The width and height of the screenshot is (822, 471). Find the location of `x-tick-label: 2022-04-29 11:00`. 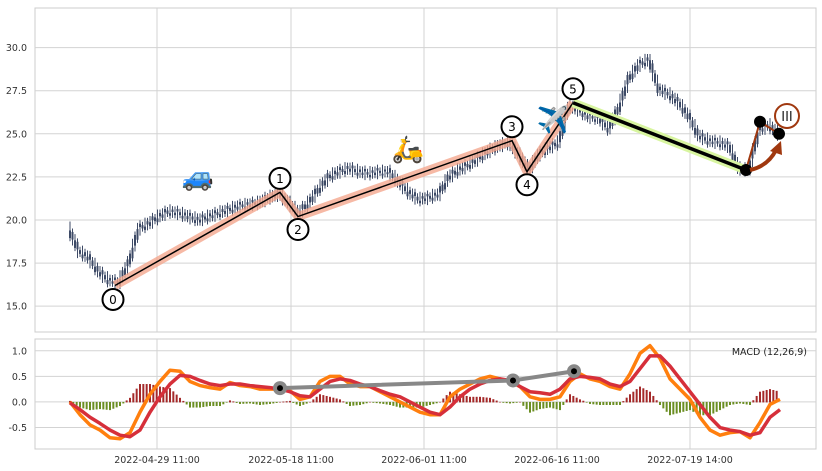

x-tick-label: 2022-04-29 11:00 is located at coordinates (157, 460).